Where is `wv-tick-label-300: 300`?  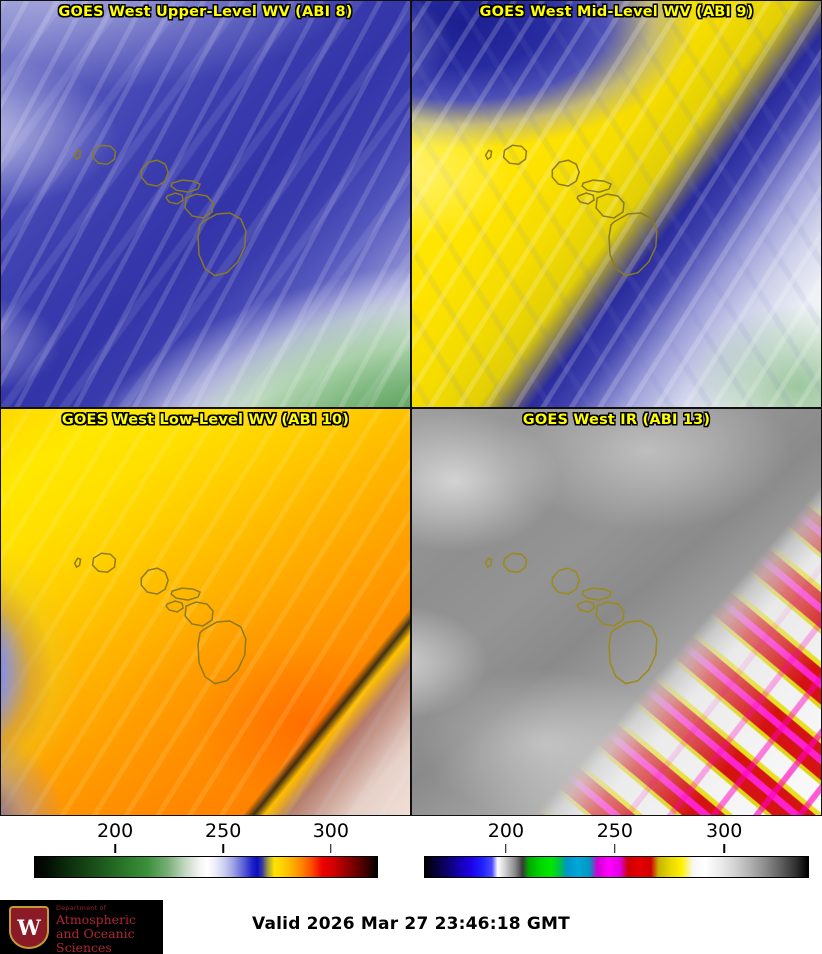
wv-tick-label-300: 300 is located at coordinates (330, 831).